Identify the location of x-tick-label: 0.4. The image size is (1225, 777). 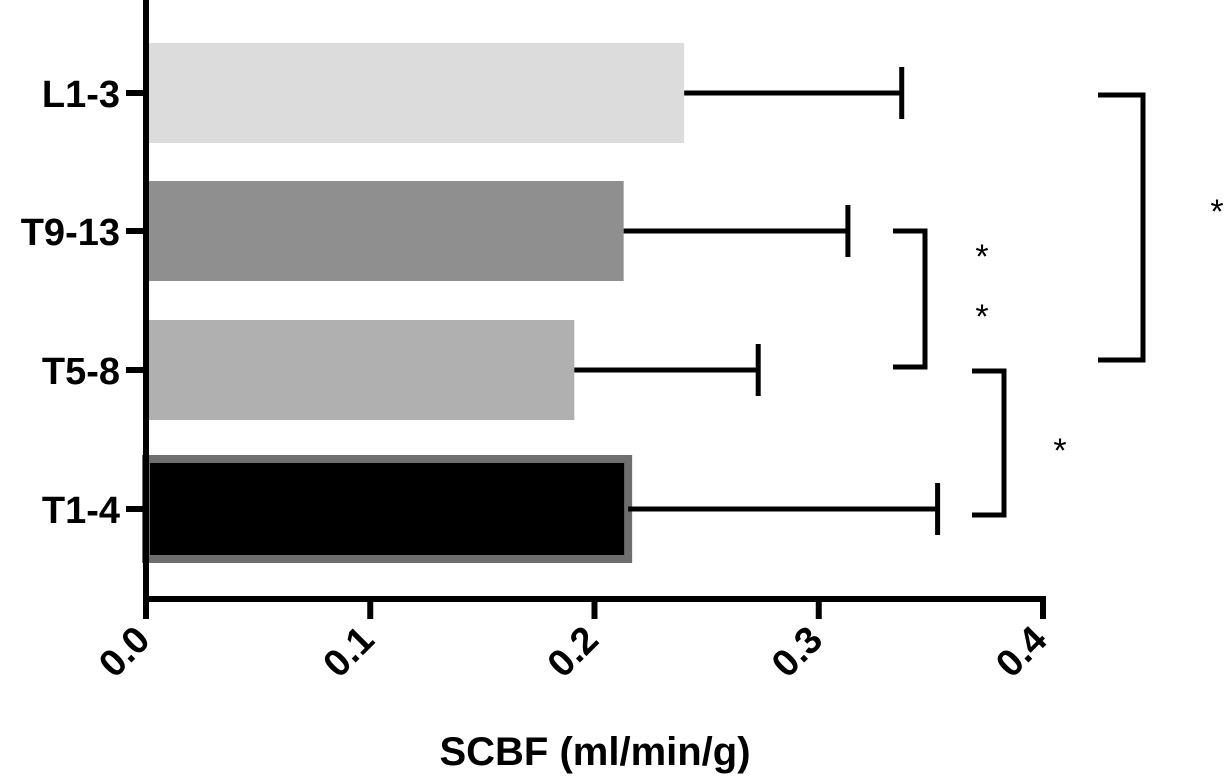
(1021, 652).